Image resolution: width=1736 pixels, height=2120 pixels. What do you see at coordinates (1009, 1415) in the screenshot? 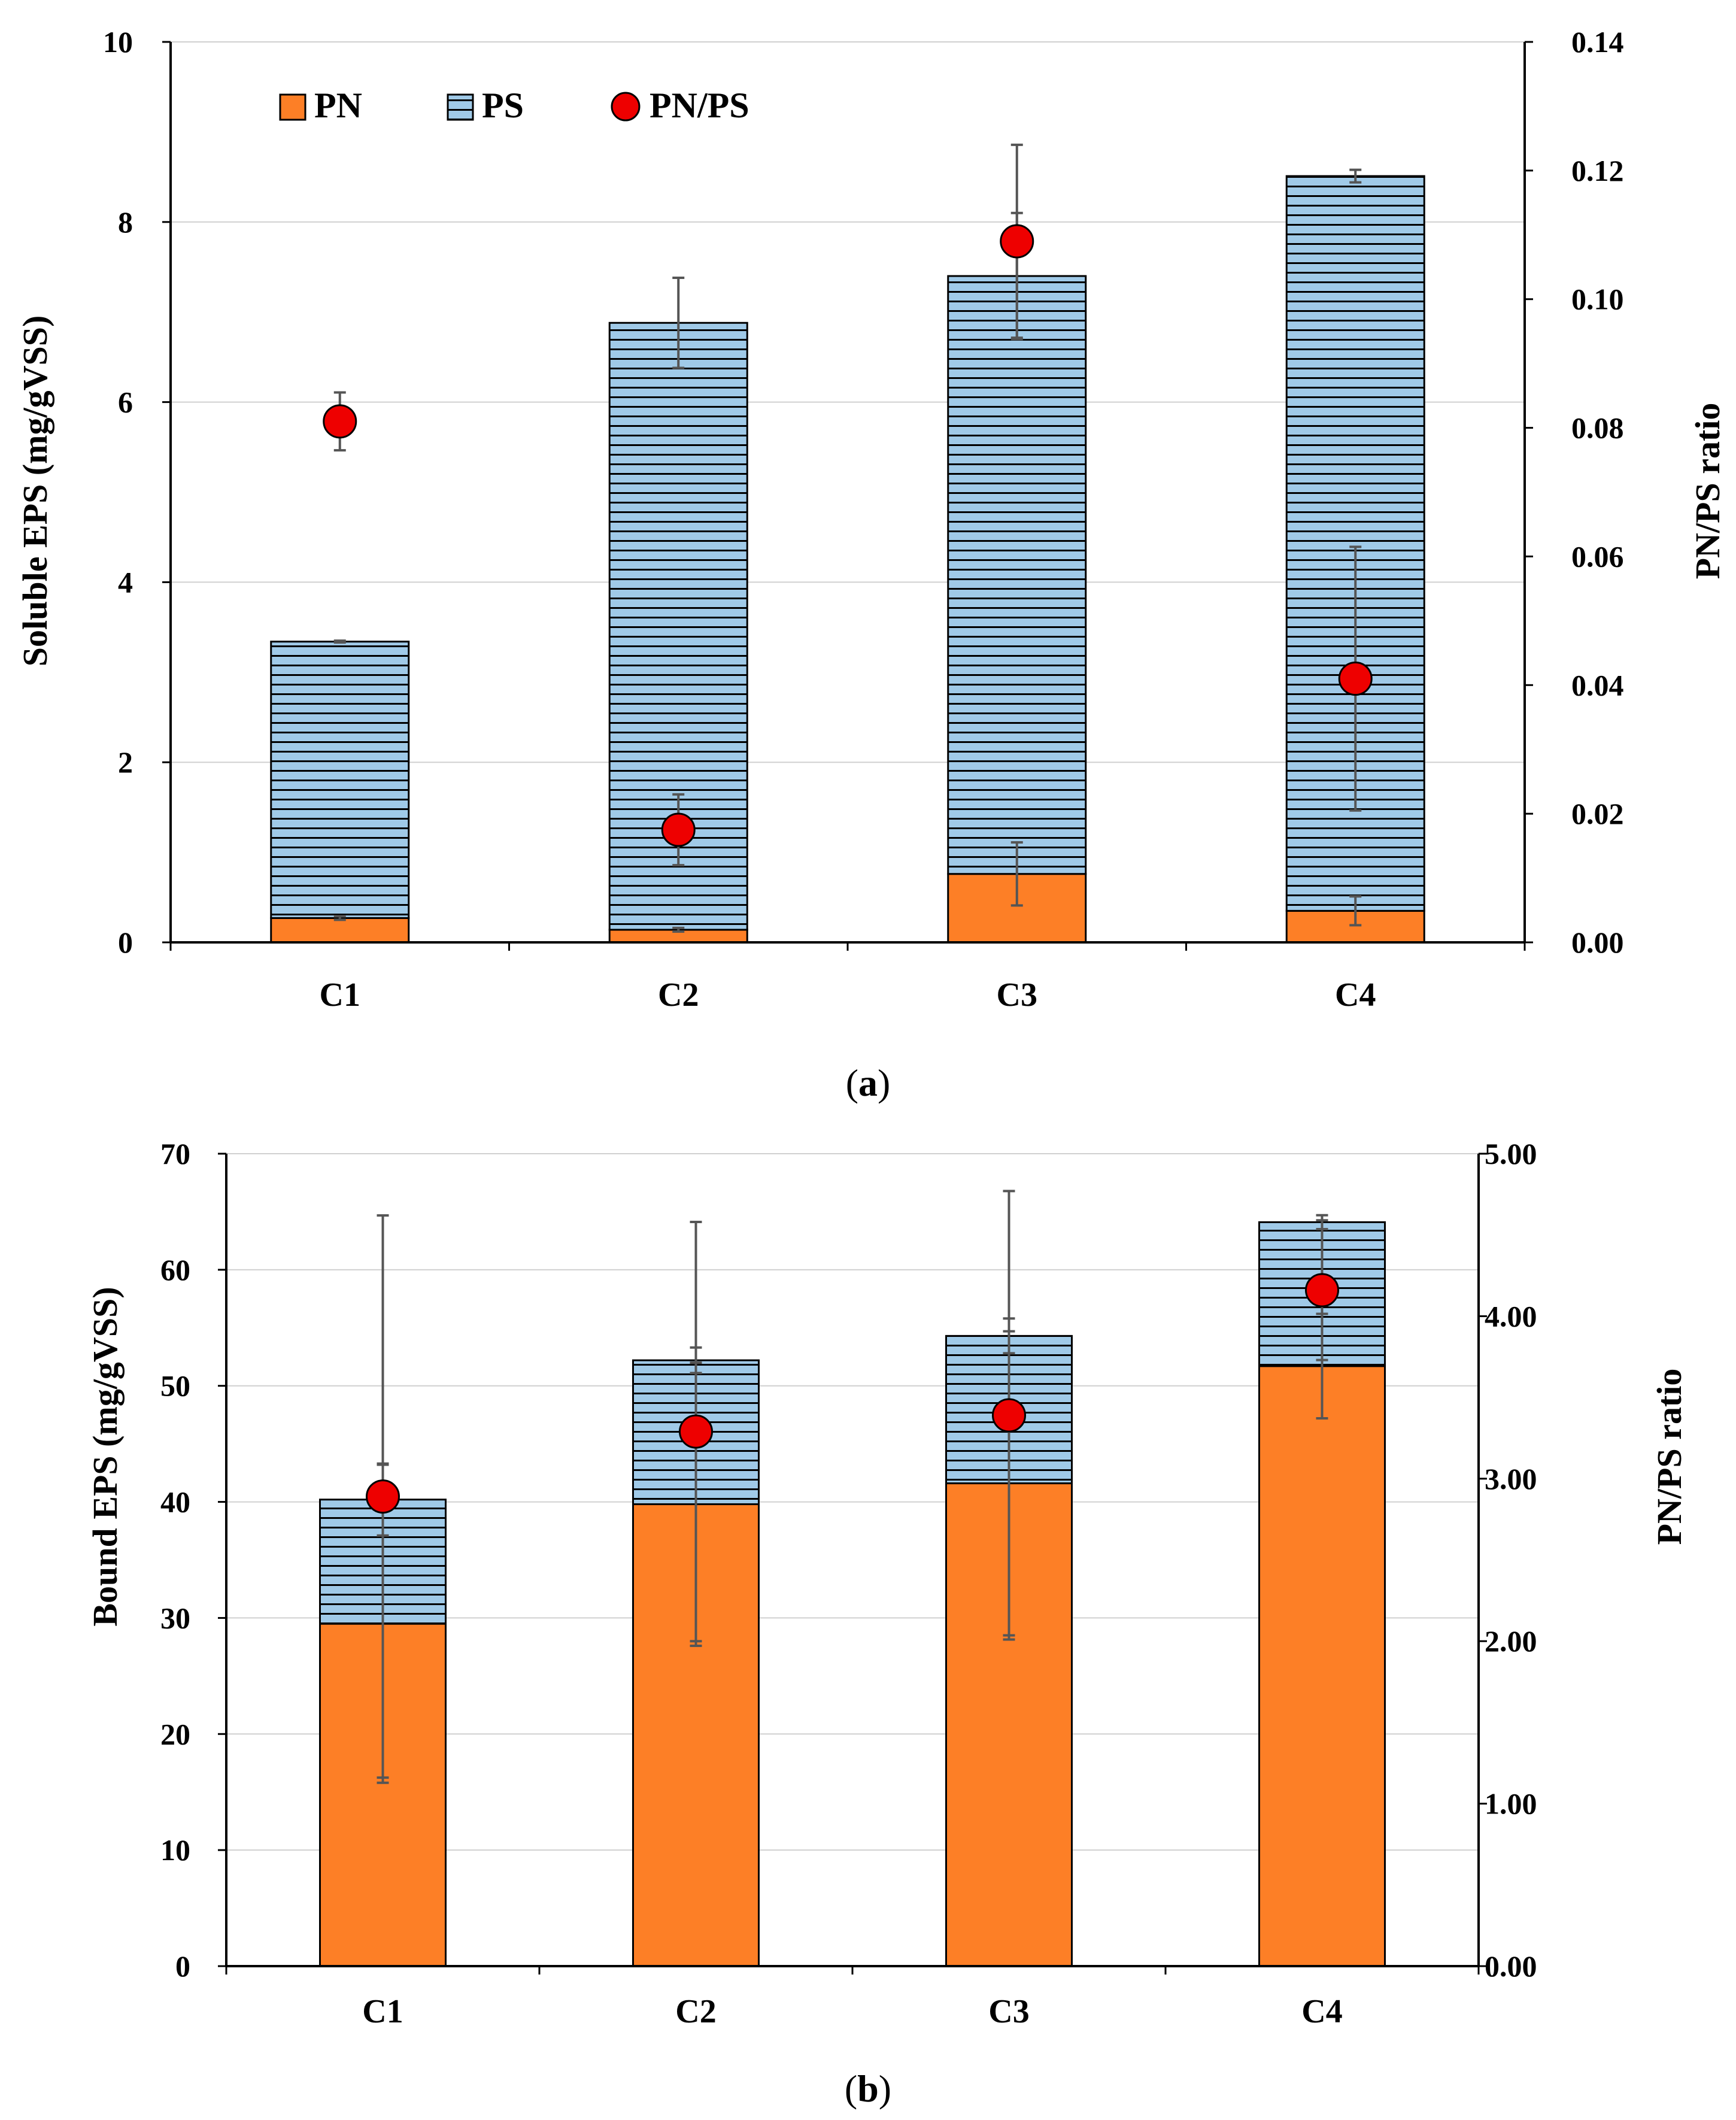
I see `p2-ratio-point-c3` at bounding box center [1009, 1415].